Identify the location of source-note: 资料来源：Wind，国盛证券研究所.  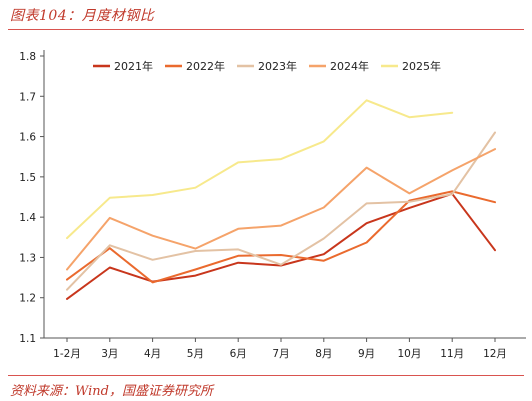
(111, 391).